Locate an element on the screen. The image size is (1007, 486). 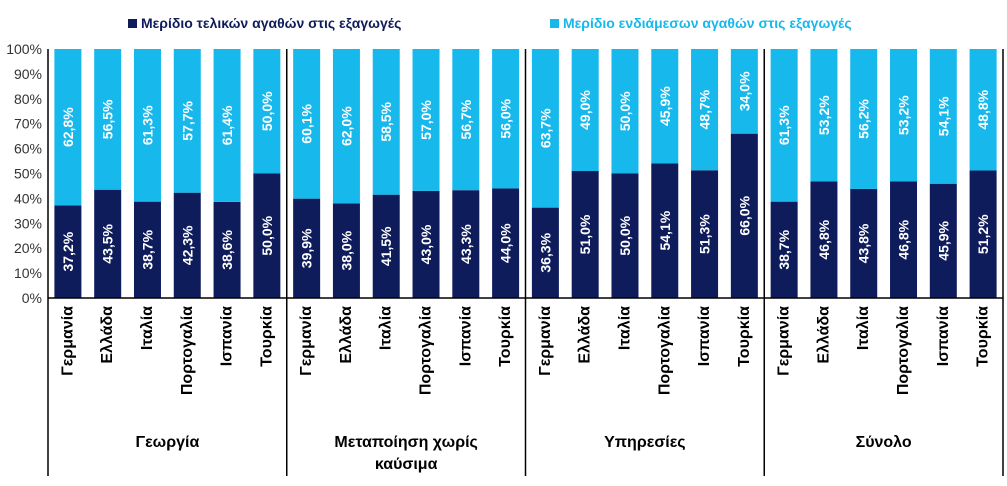
y-tick-label: 10% is located at coordinates (28, 273).